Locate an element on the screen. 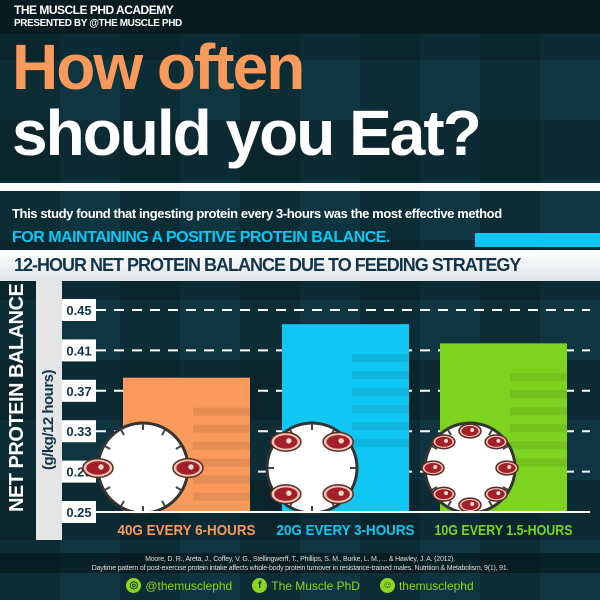 This screenshot has width=600, height=600. social-label: The Muscle PhD is located at coordinates (315, 585).